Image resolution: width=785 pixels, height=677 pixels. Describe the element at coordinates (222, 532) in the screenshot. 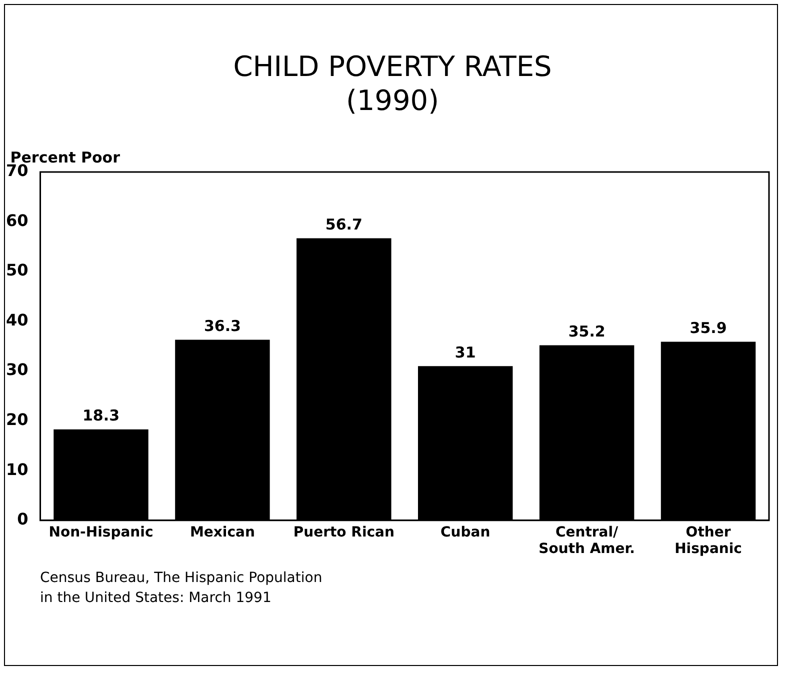

I see `x-tick-label: Mexican` at that location.